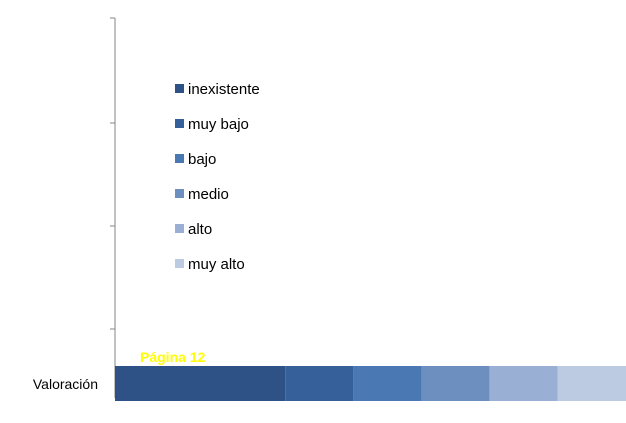 Image resolution: width=626 pixels, height=423 pixels. Describe the element at coordinates (200, 383) in the screenshot. I see `bar-segment-inexistente` at that location.